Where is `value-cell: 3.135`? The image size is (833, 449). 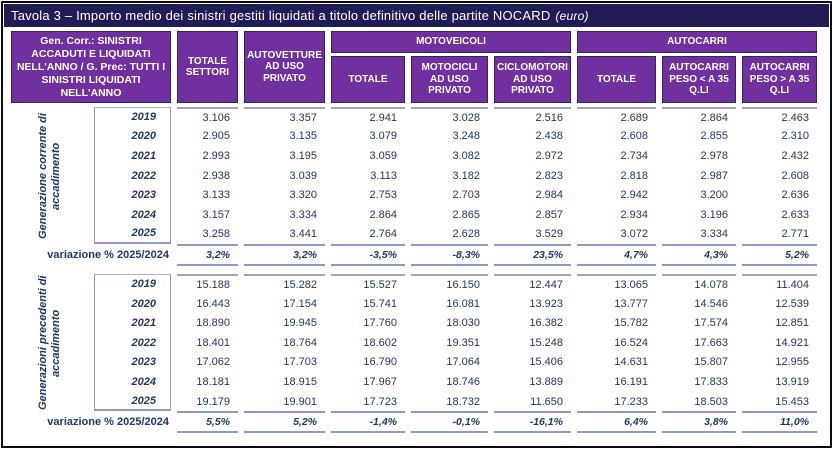 value-cell: 3.135 is located at coordinates (303, 136).